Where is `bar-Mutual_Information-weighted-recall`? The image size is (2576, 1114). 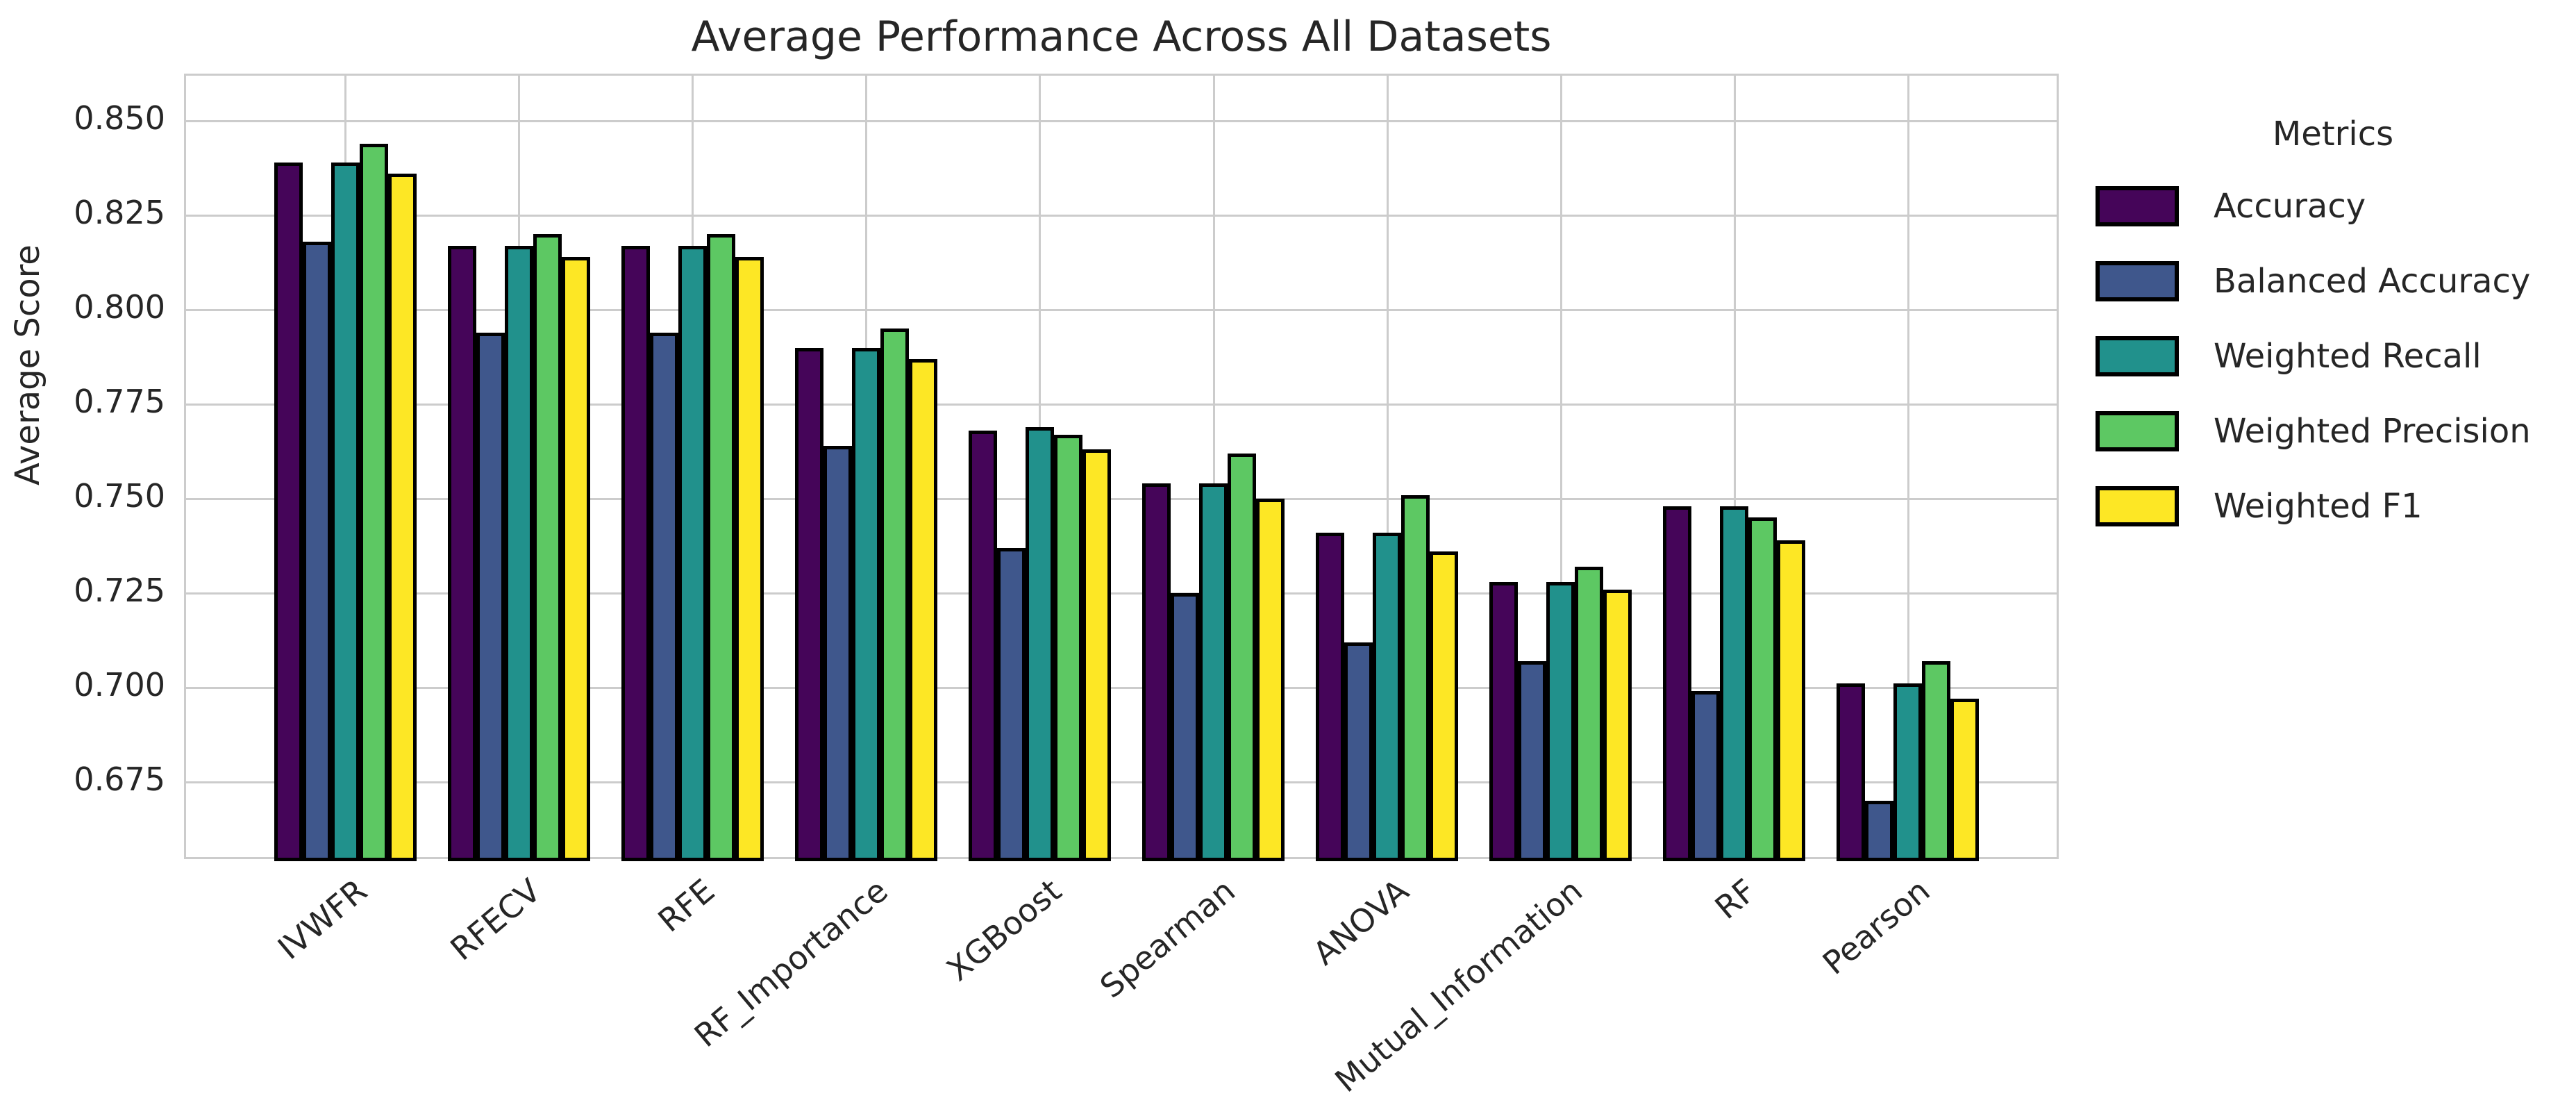 bar-Mutual_Information-weighted-recall is located at coordinates (1560, 721).